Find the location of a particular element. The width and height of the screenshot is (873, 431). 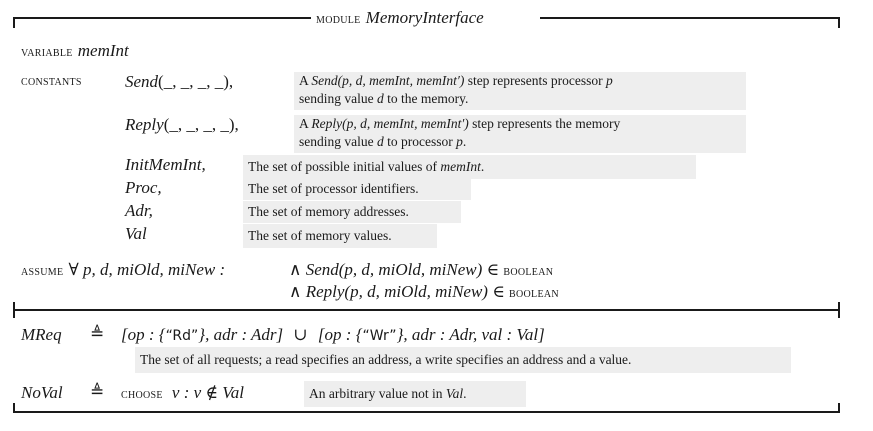

reply-comment-args: (p, d, memInt, memInt′) is located at coordinates (405, 123).